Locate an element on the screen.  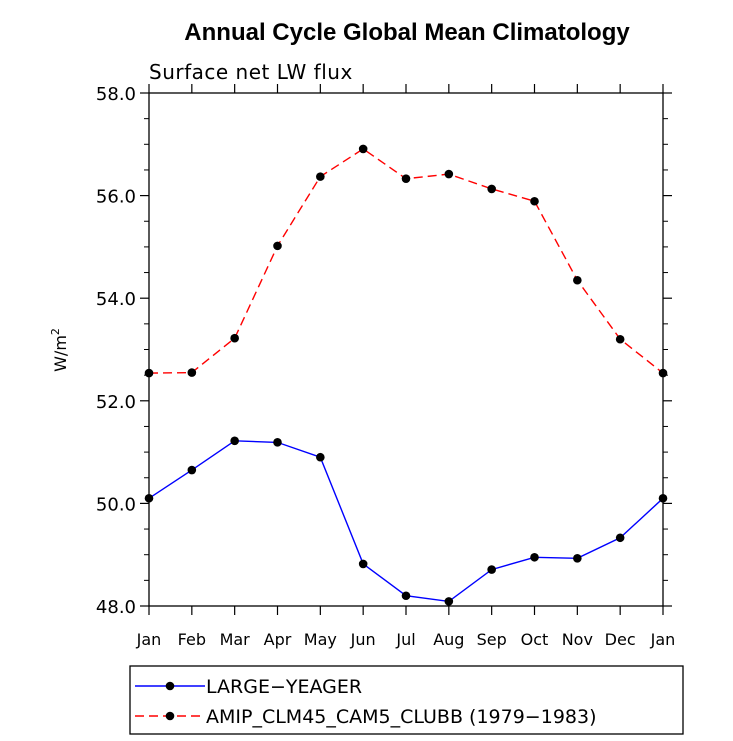
y-axis-label-superscript: 2 is located at coordinates (55, 331).